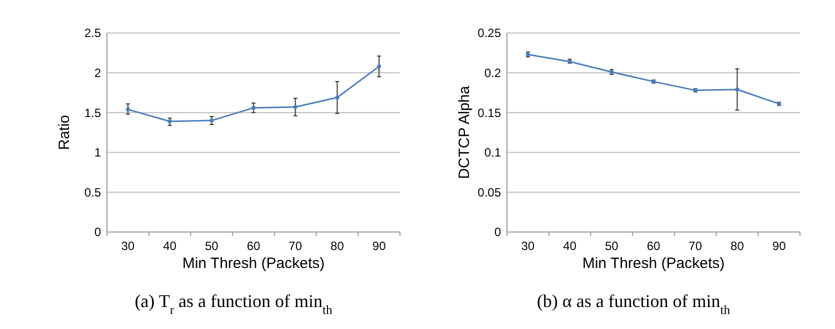  I want to click on y-axis-title: Ratio, so click(64, 132).